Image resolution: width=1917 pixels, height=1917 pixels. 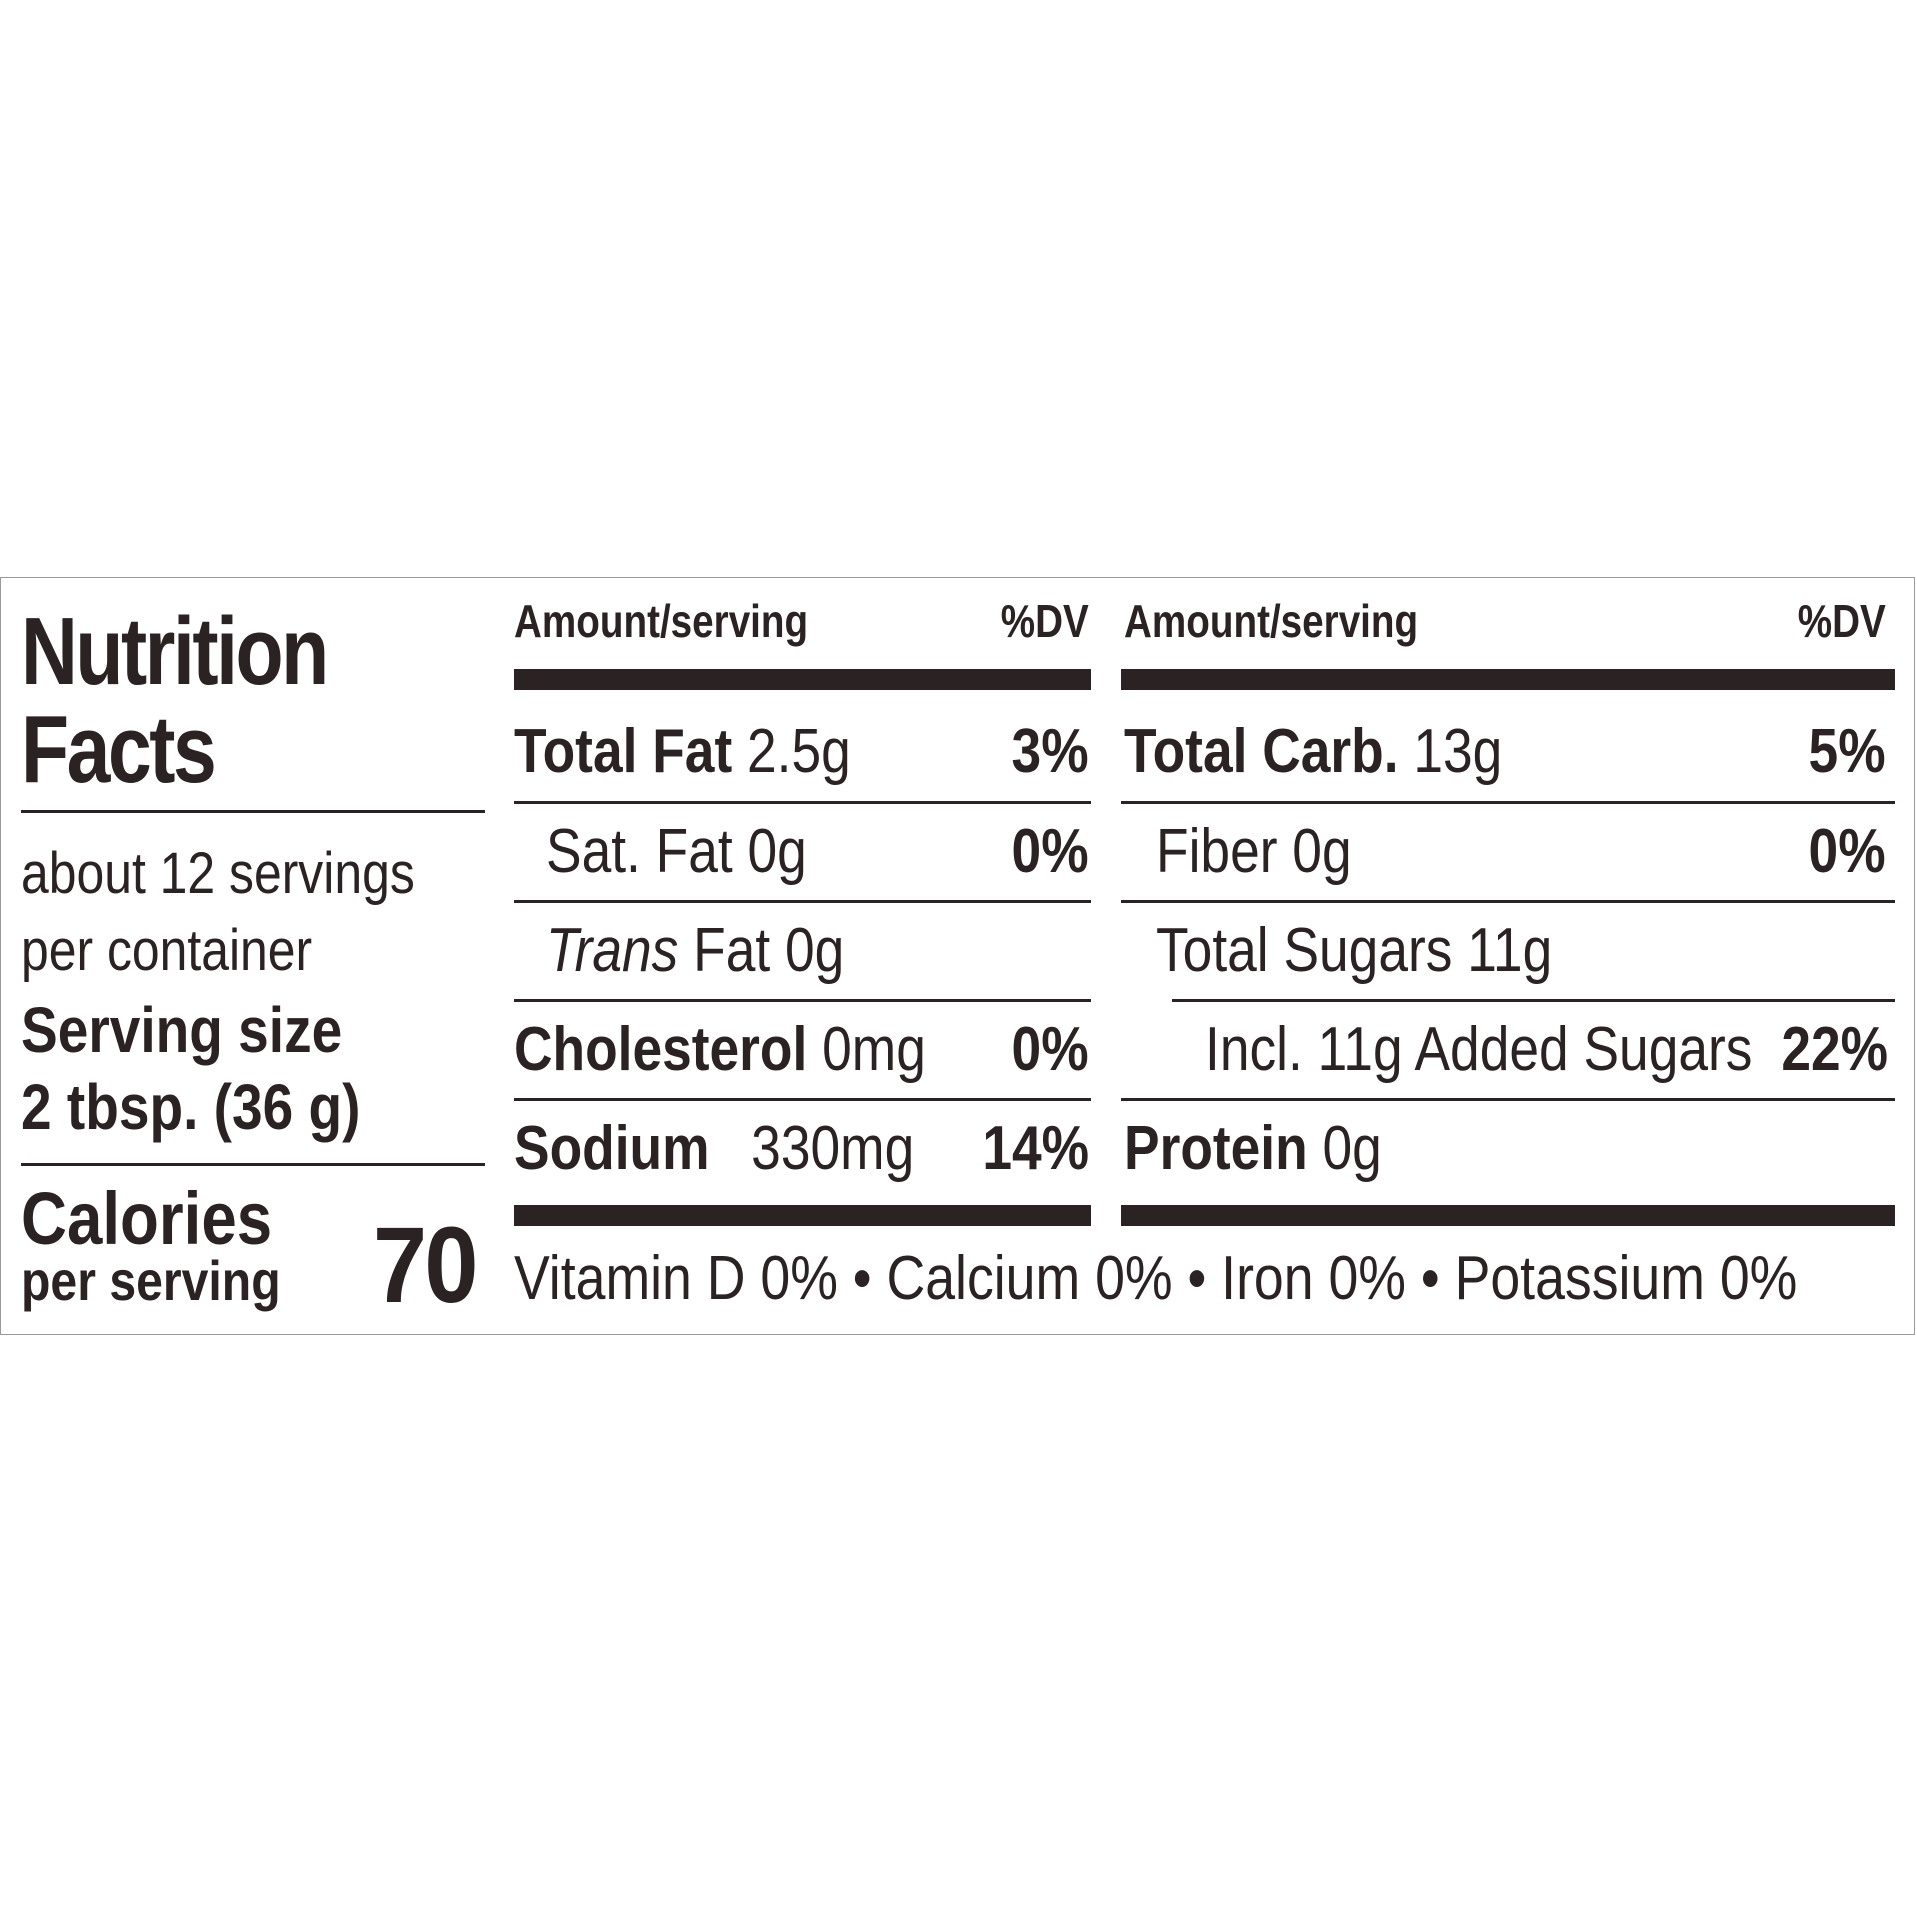 I want to click on left-header-amount: Amount/serving, so click(x=661, y=621).